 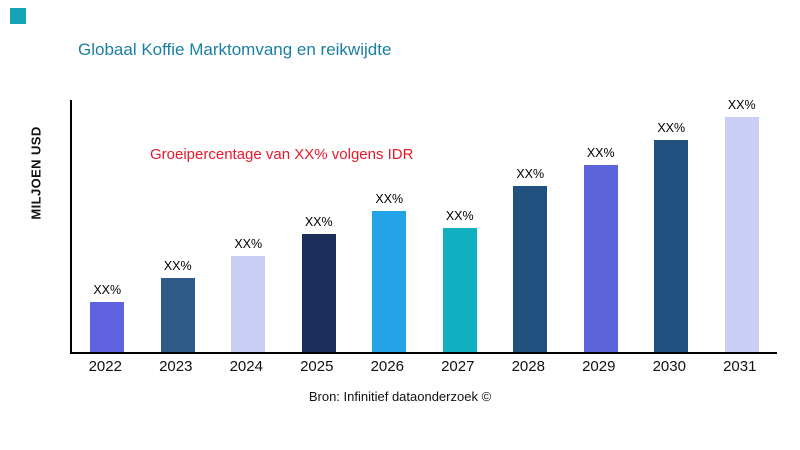 What do you see at coordinates (599, 366) in the screenshot?
I see `x-tick-label: 2029` at bounding box center [599, 366].